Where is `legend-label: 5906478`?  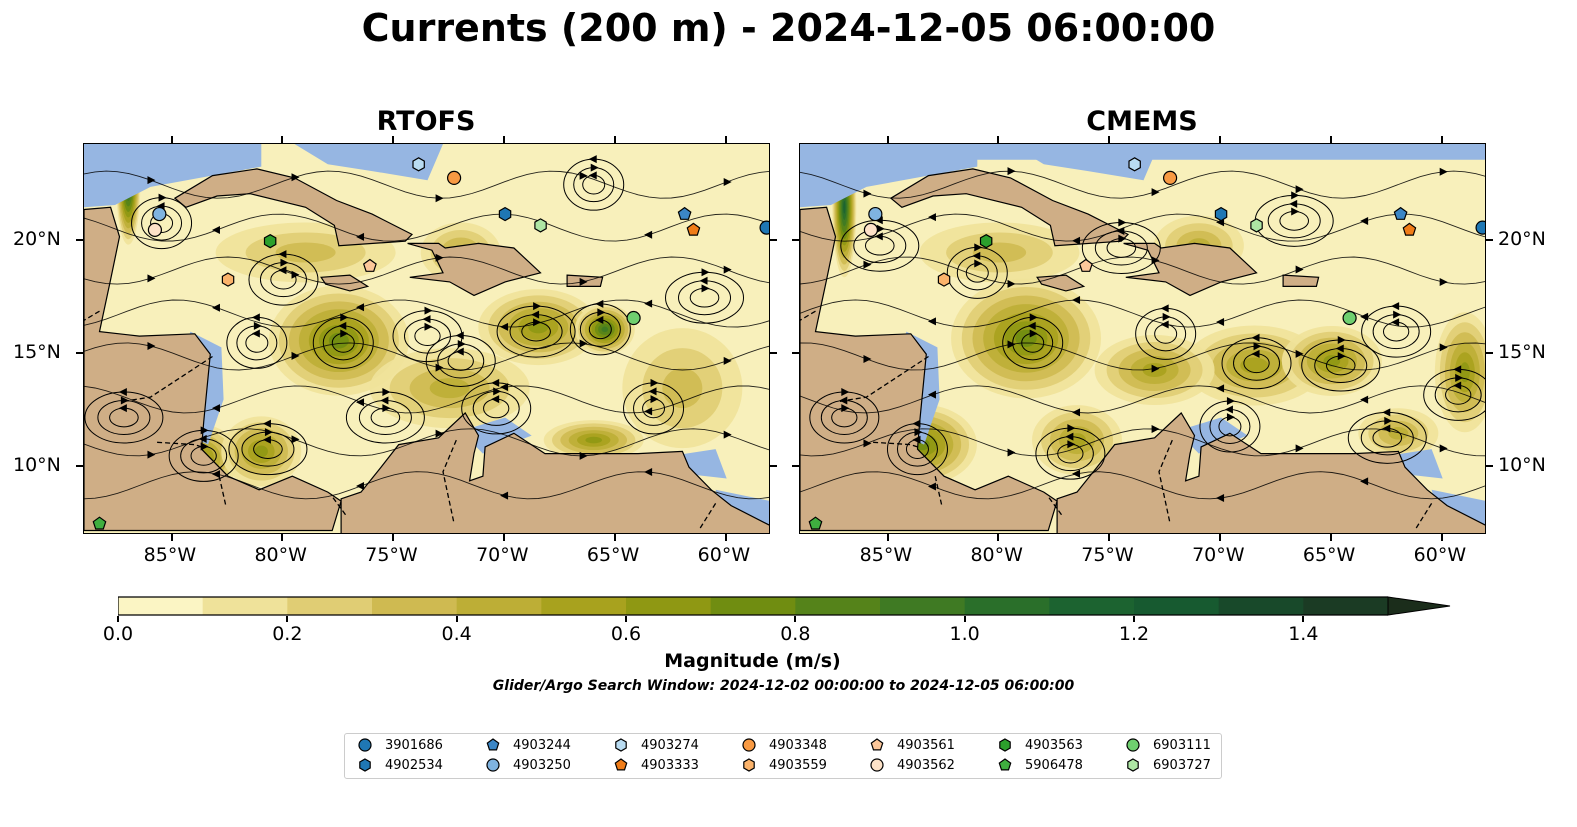
legend-label: 5906478 is located at coordinates (1054, 765).